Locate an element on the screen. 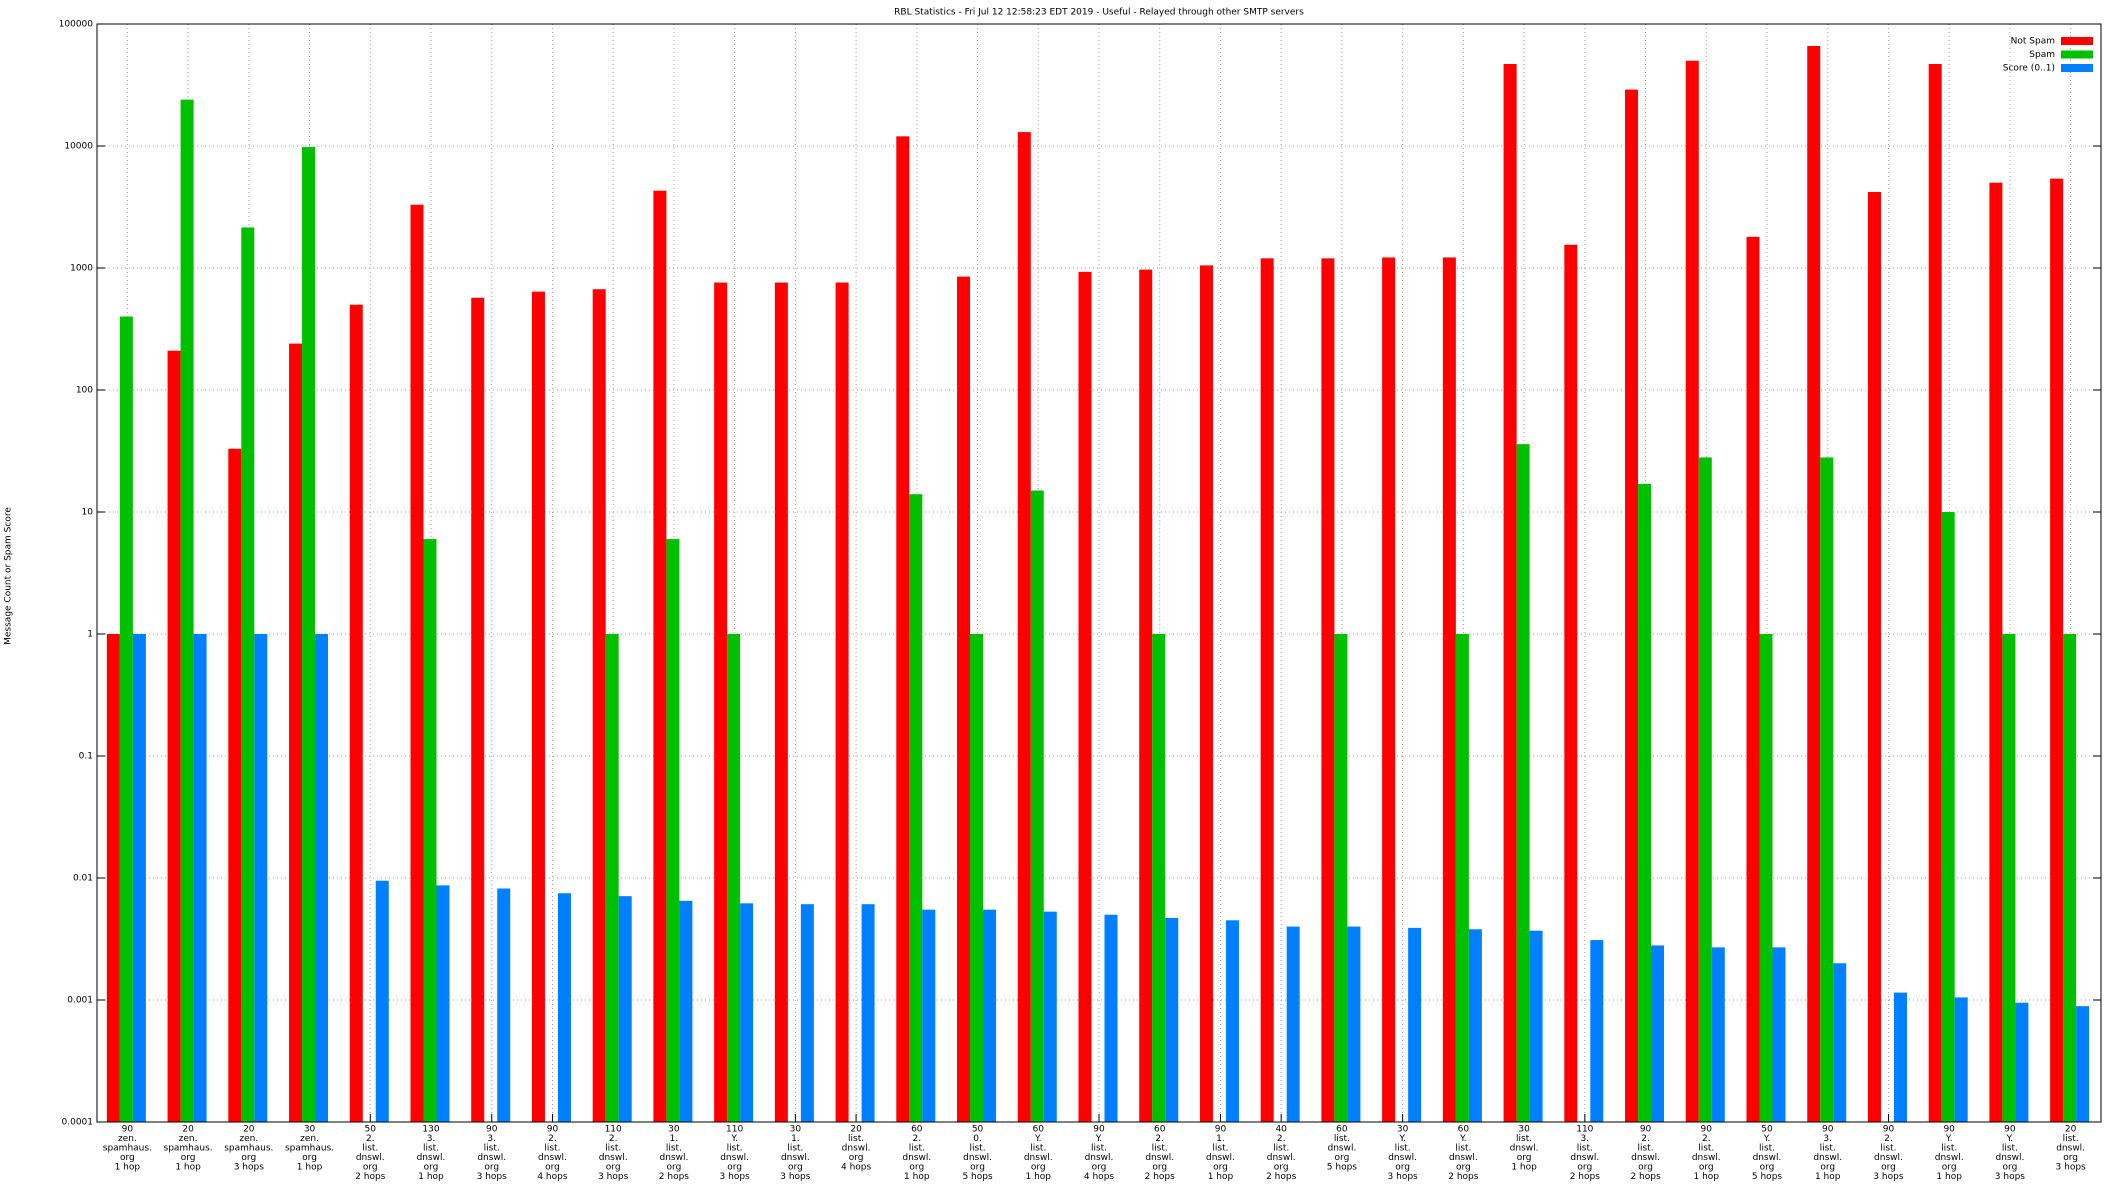 This screenshot has height=1188, width=2112. legend-label: Spam is located at coordinates (2042, 55).